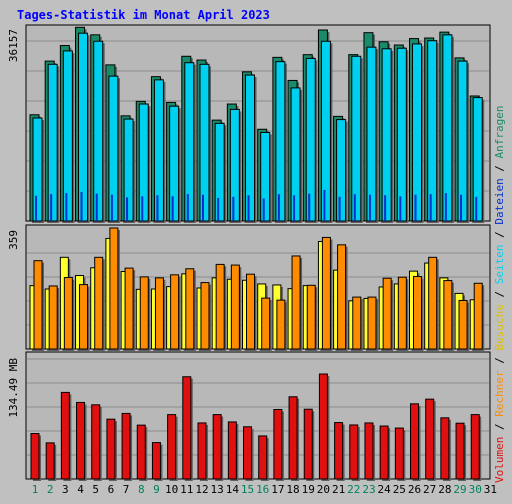 This screenshot has height=504, width=512. I want to click on x-tick-label: 22, so click(353, 489).